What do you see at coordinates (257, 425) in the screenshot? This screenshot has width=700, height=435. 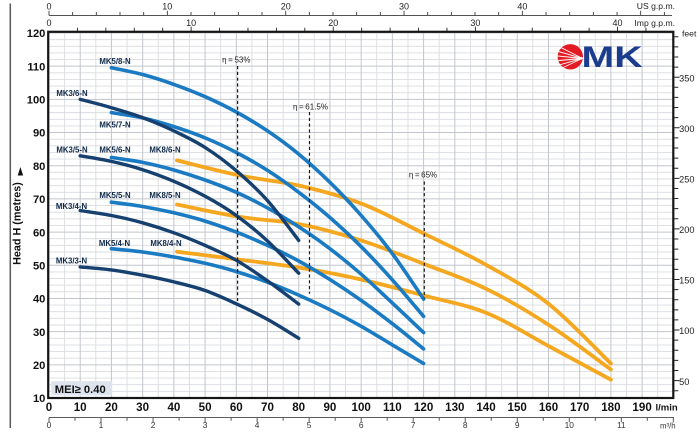 I see `svg-text: 4` at bounding box center [257, 425].